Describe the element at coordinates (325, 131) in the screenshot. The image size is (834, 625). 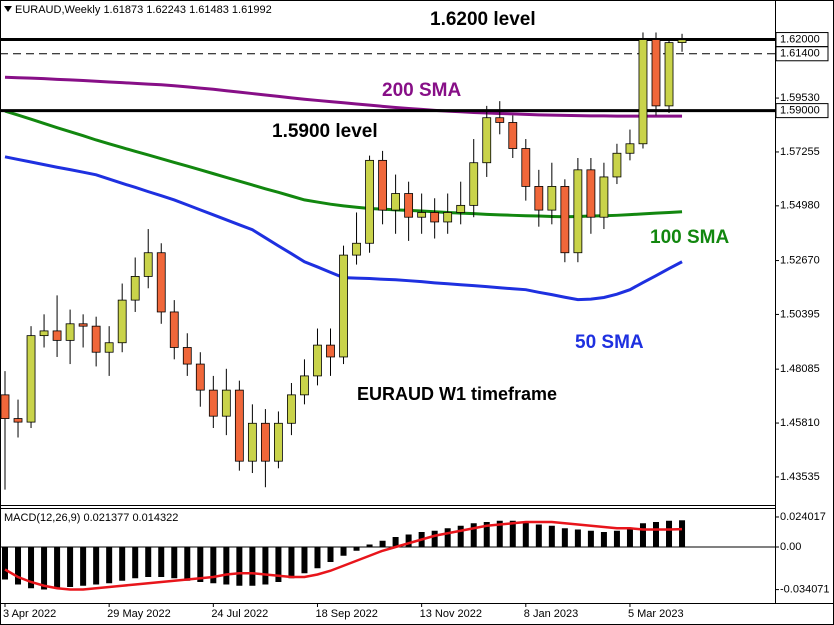
I see `annotation: 1.5900 level` at that location.